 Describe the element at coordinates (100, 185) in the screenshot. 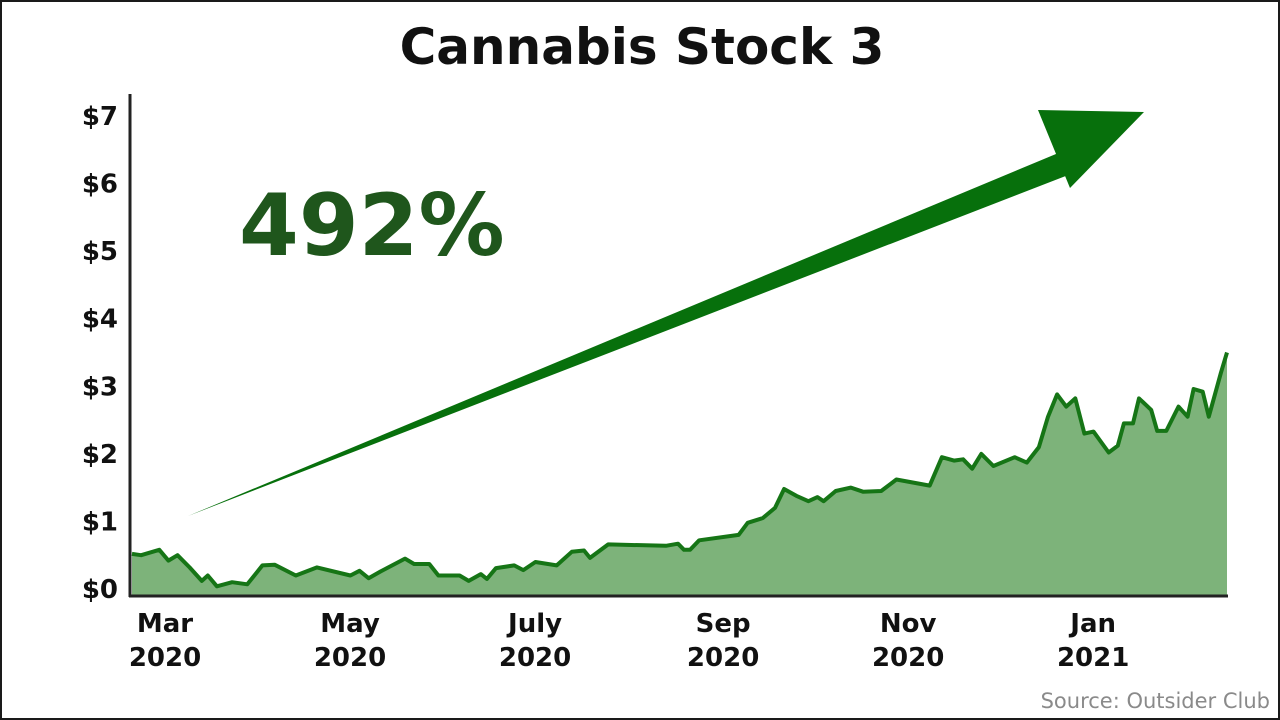

I see `y-tick-label: $6` at that location.